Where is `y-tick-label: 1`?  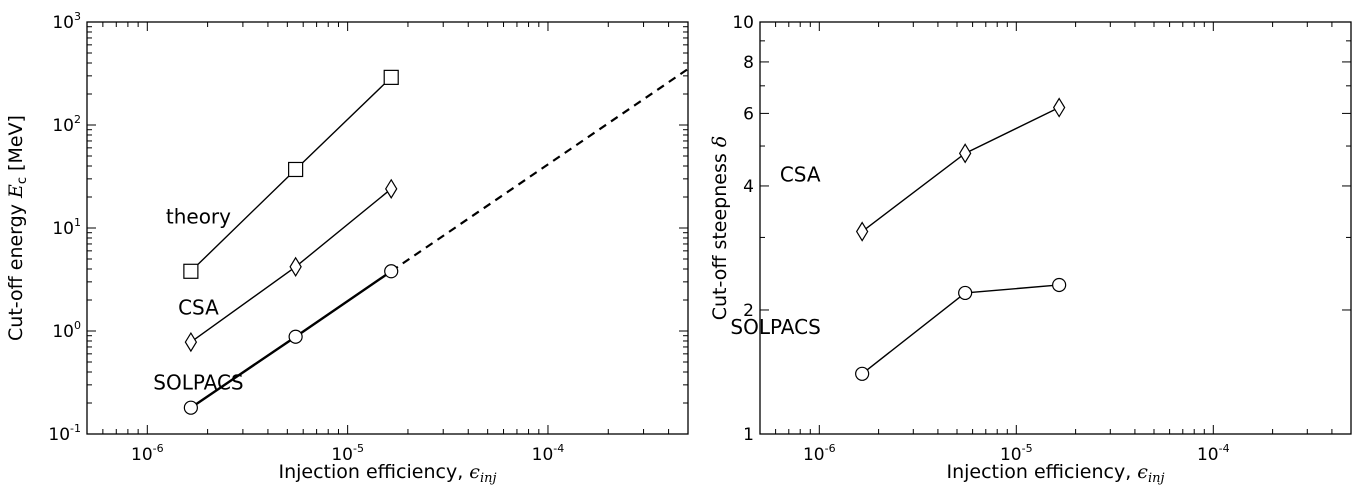
y-tick-label: 1 is located at coordinates (748, 435).